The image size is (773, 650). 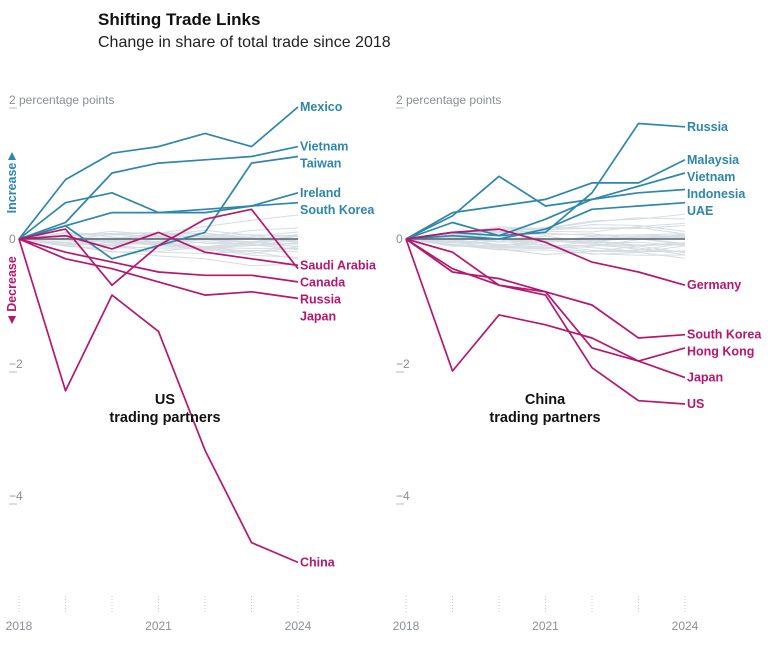 I want to click on series-line-china-hong-kong, so click(x=545, y=300).